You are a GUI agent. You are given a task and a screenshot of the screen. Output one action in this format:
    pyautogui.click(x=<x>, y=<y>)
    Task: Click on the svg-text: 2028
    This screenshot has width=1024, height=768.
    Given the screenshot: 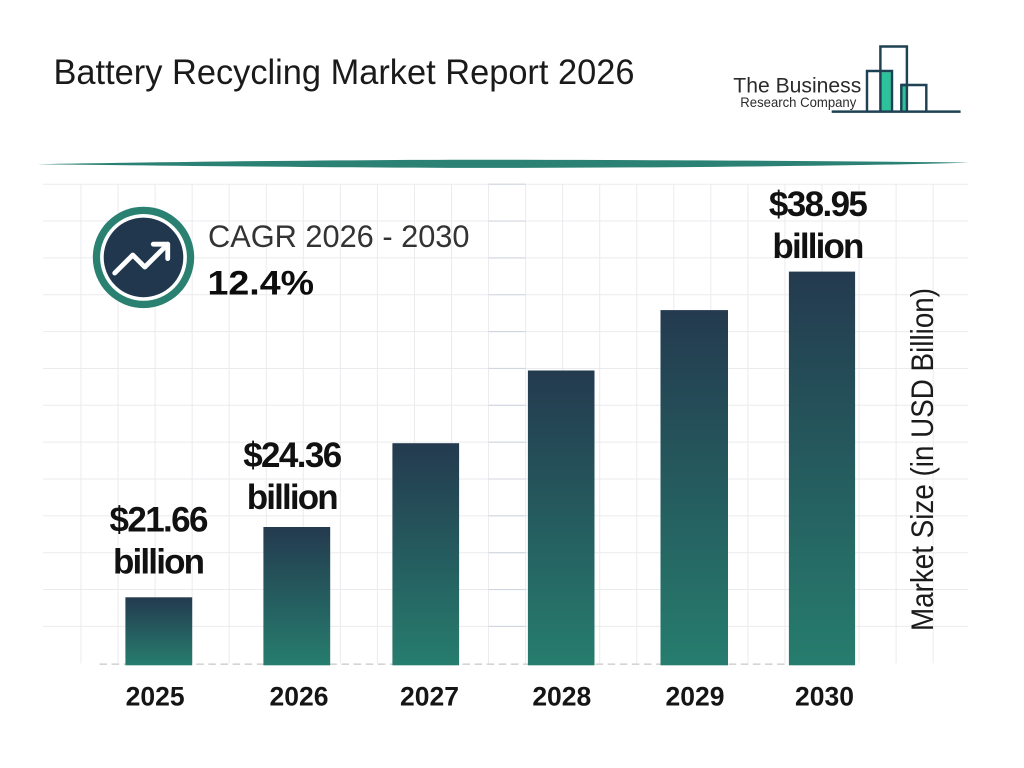 What is the action you would take?
    pyautogui.click(x=561, y=697)
    